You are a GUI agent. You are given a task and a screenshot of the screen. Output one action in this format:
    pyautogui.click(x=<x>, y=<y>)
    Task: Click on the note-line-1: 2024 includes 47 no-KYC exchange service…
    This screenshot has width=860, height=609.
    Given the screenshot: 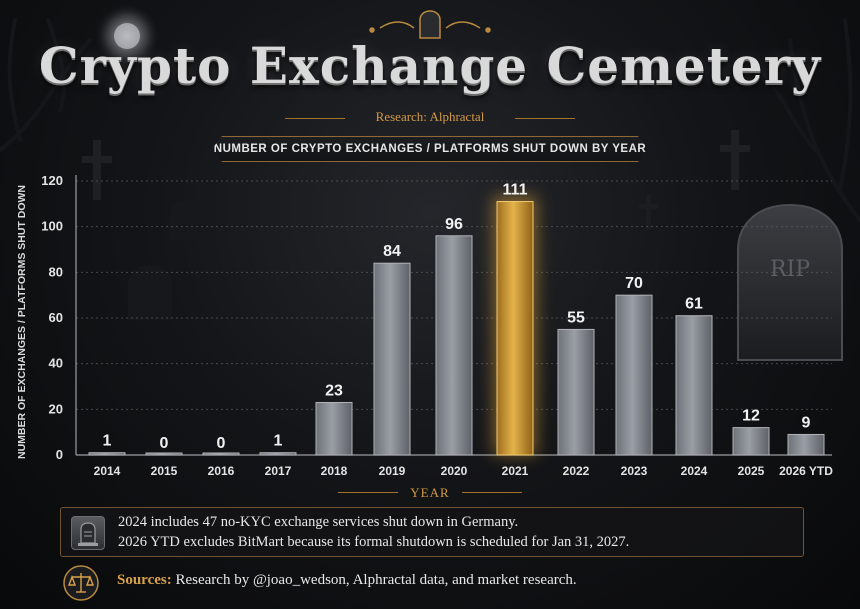 What is the action you would take?
    pyautogui.click(x=318, y=522)
    